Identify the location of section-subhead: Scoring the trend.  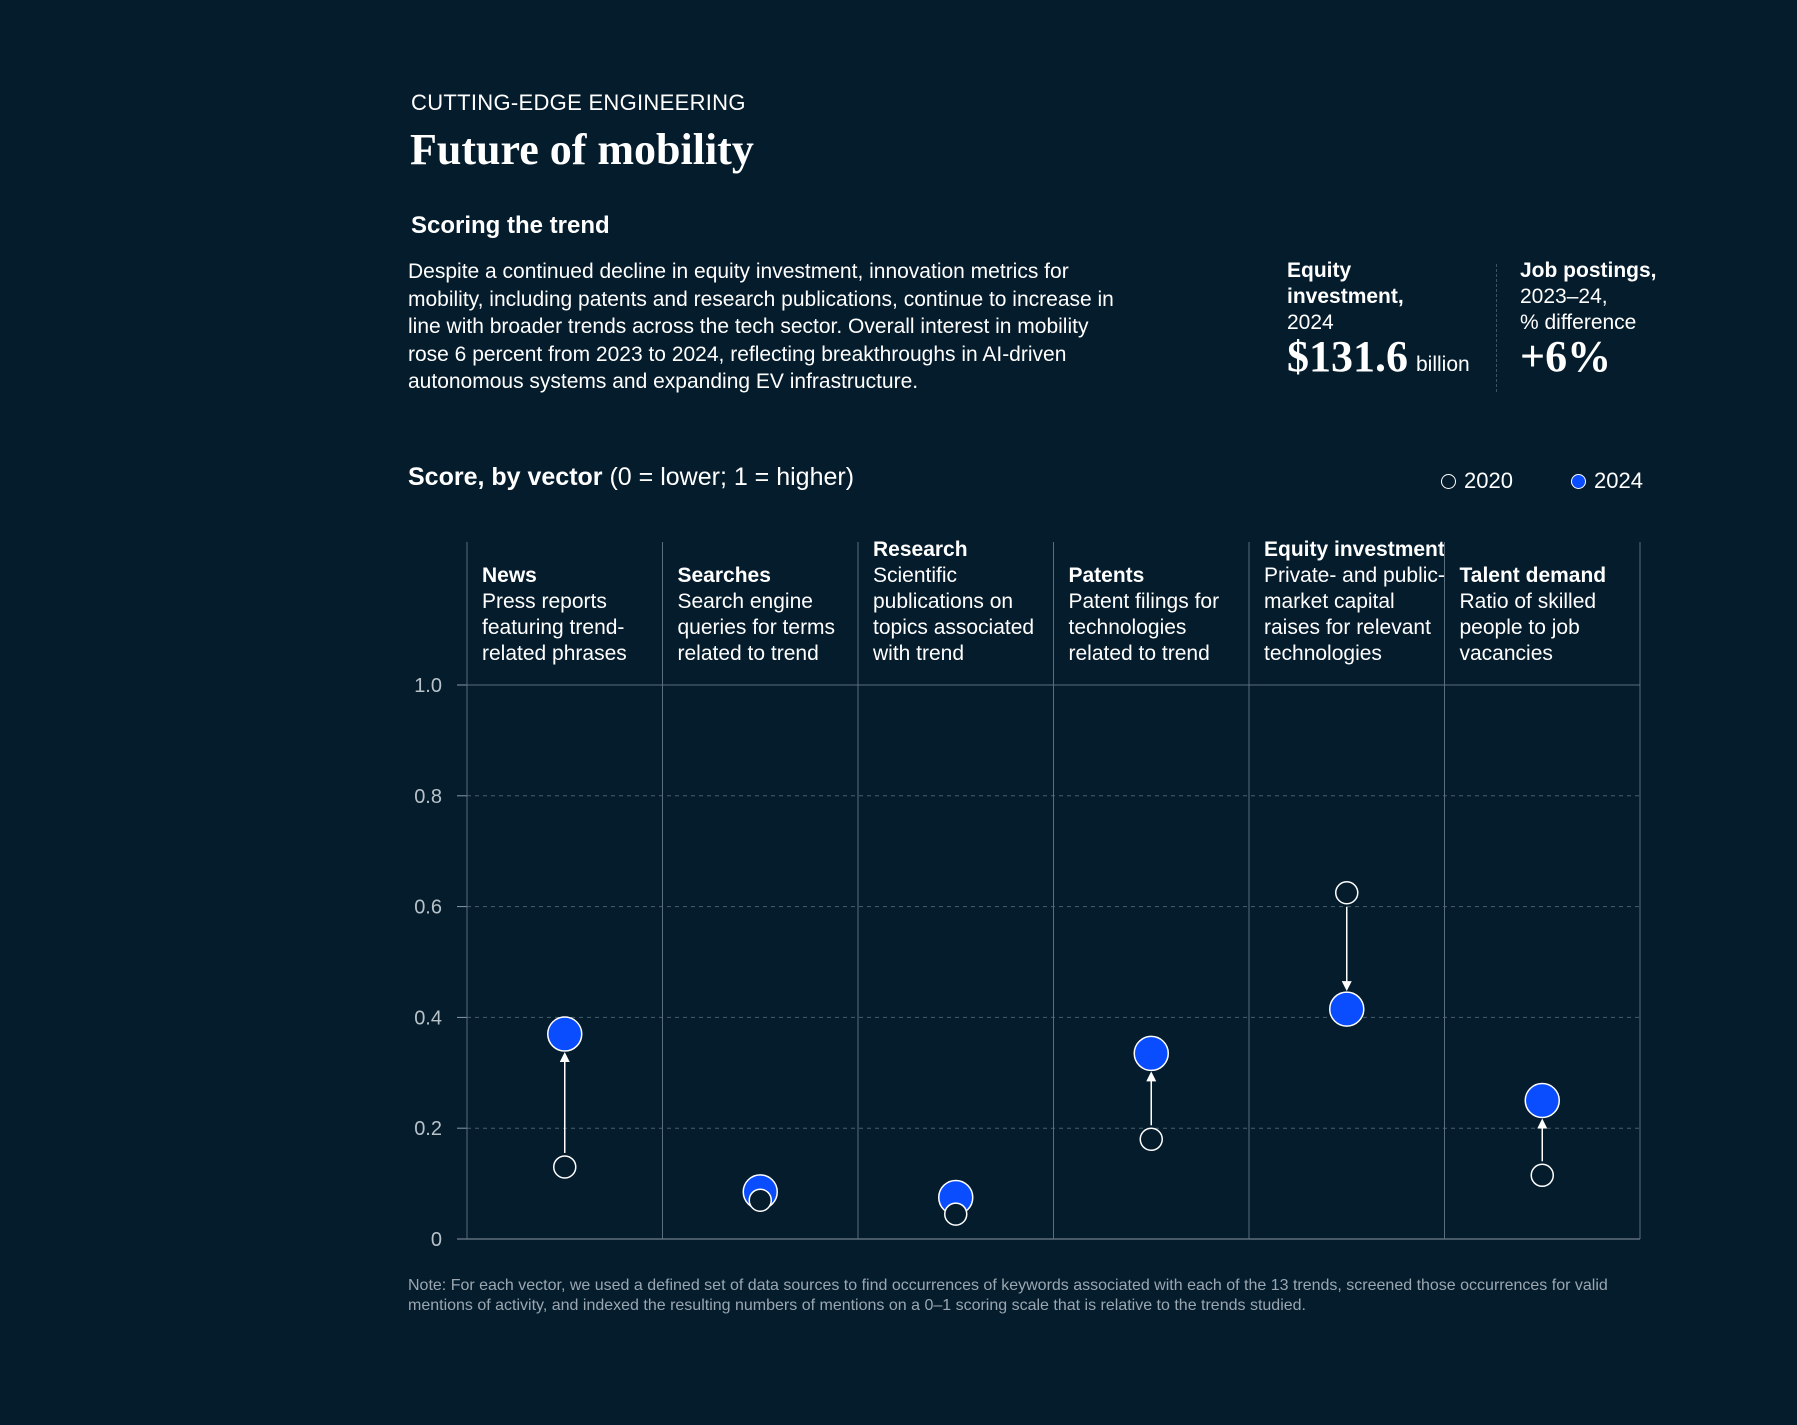
(510, 225).